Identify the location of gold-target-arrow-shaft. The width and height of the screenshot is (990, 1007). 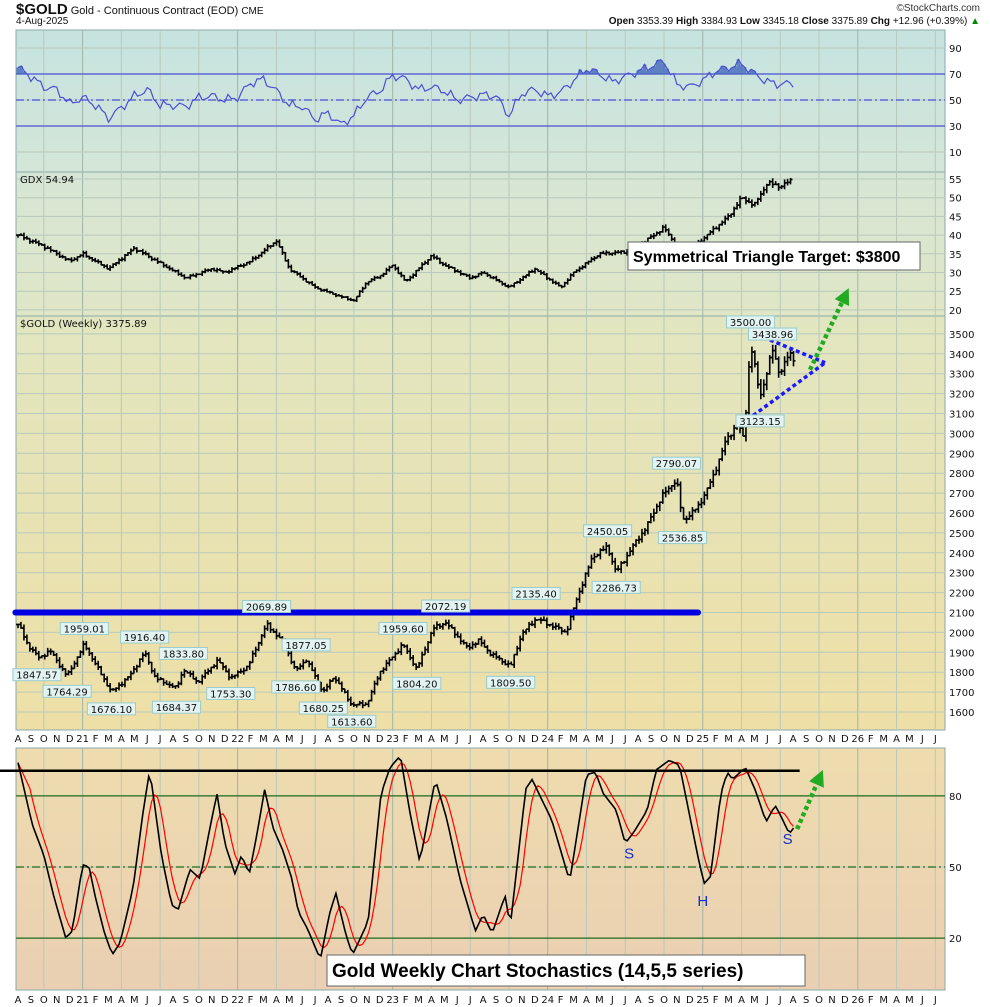
(825, 336).